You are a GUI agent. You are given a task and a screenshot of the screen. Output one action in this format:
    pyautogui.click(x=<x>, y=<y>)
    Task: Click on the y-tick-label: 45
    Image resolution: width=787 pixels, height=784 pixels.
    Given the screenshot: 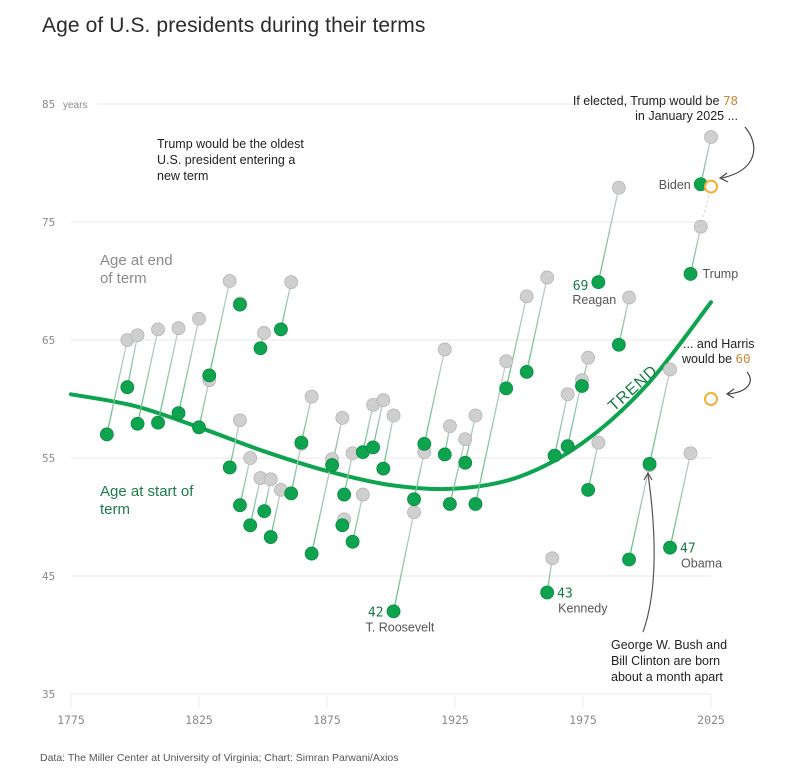 What is the action you would take?
    pyautogui.click(x=48, y=576)
    